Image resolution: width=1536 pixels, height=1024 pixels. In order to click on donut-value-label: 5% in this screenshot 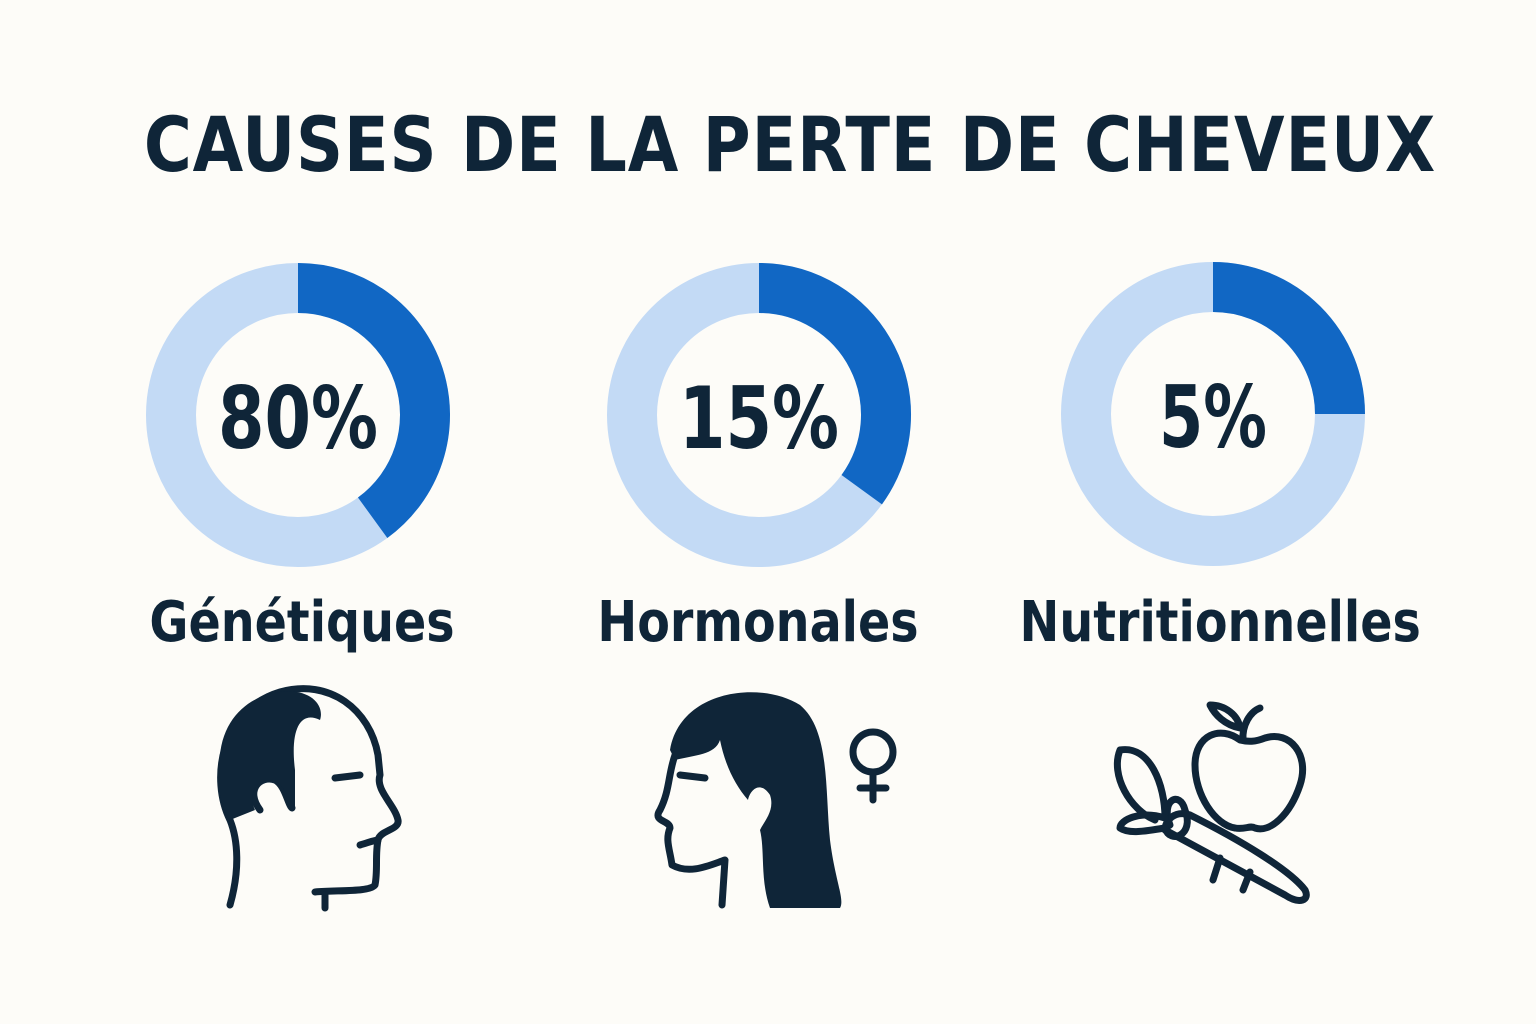, I will do `click(1213, 418)`.